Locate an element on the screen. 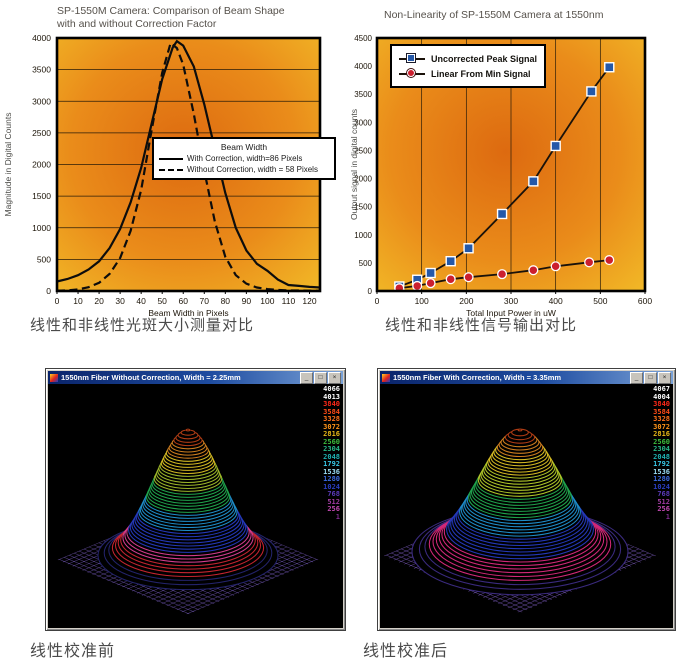 The height and width of the screenshot is (664, 700). dashed-line-sample is located at coordinates (171, 169).